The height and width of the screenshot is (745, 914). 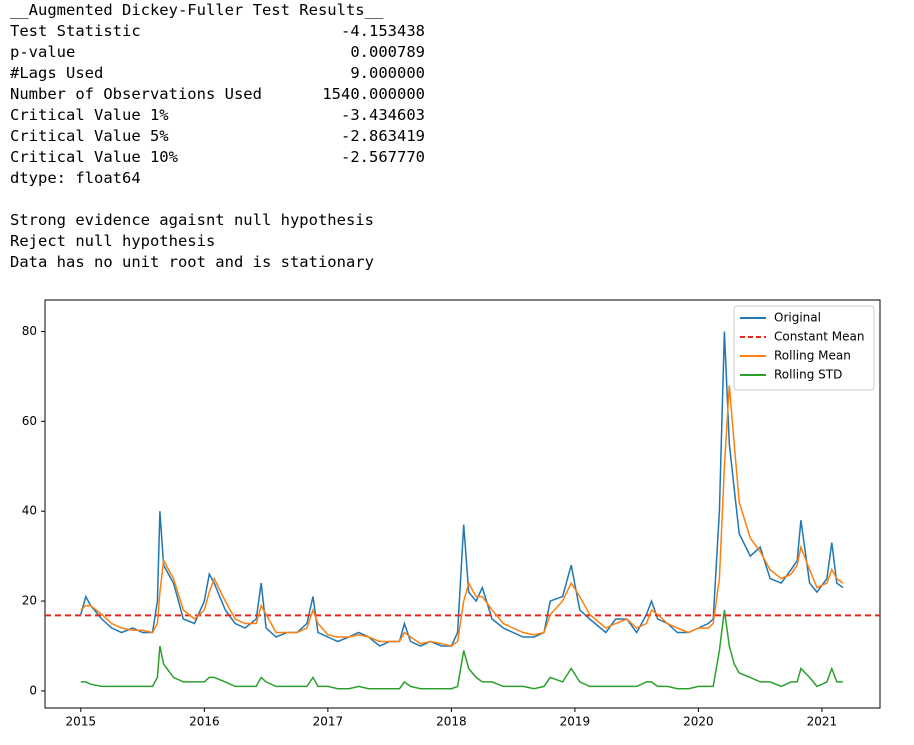 What do you see at coordinates (797, 318) in the screenshot?
I see `legend-label: Original` at bounding box center [797, 318].